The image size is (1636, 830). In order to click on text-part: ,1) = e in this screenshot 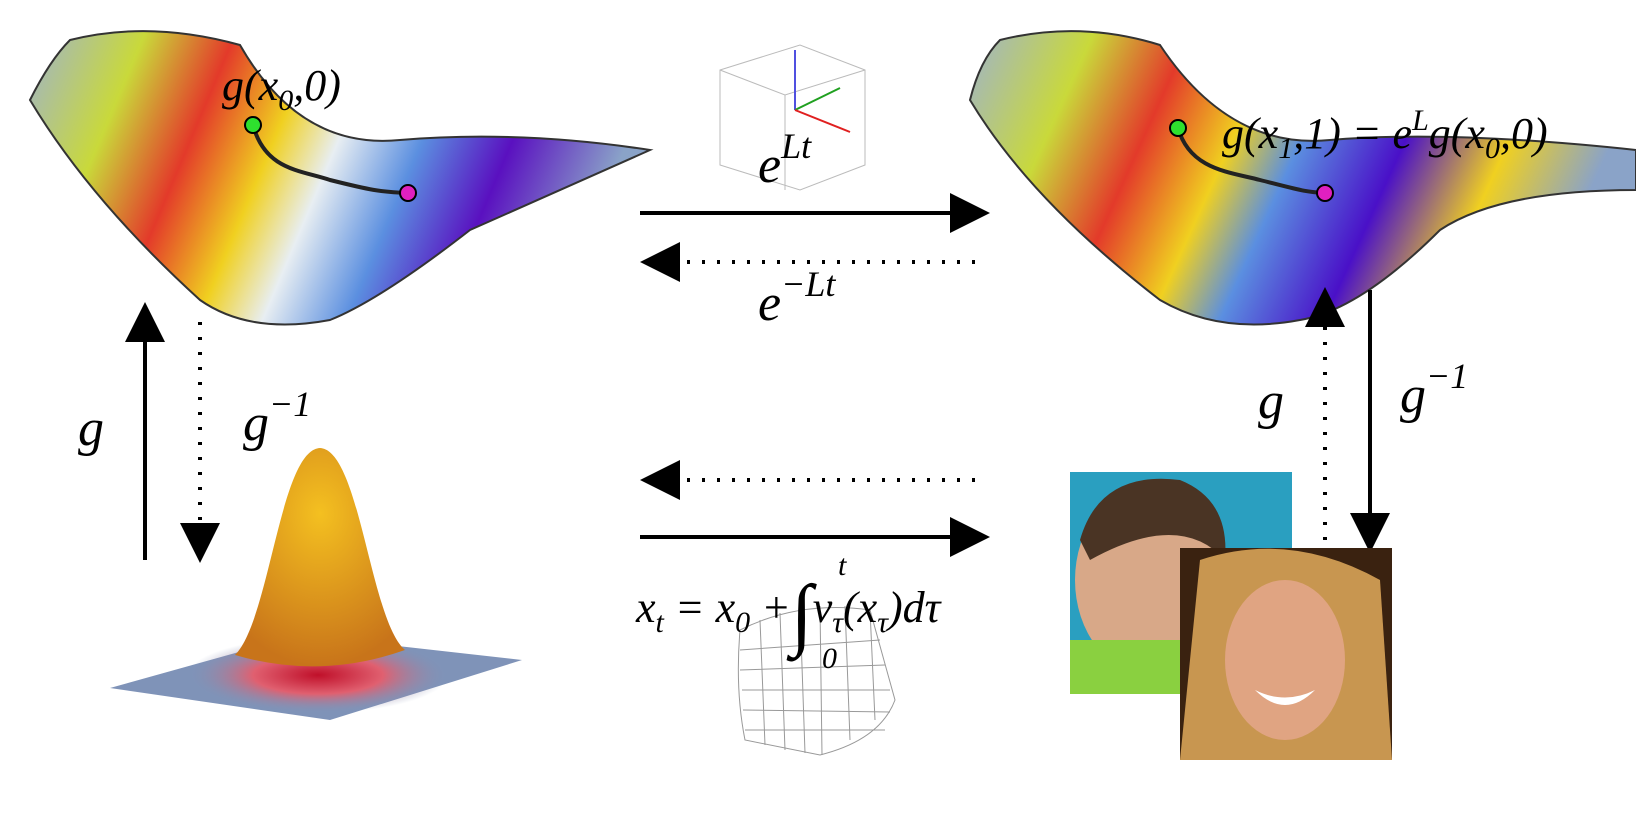, I will do `click(1352, 133)`.